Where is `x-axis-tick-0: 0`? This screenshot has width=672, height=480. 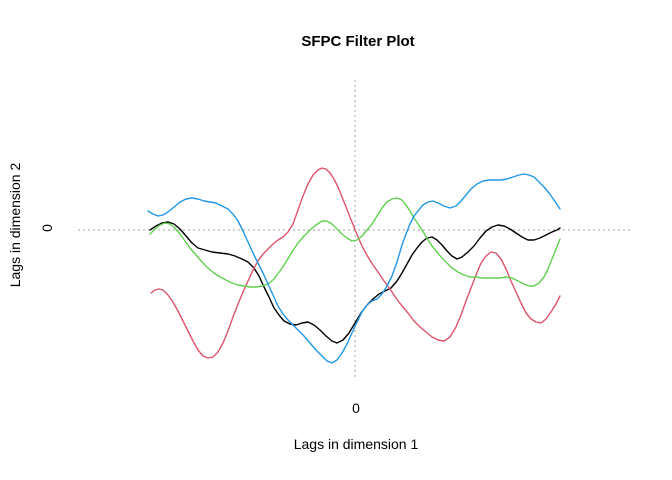
x-axis-tick-0: 0 is located at coordinates (356, 408).